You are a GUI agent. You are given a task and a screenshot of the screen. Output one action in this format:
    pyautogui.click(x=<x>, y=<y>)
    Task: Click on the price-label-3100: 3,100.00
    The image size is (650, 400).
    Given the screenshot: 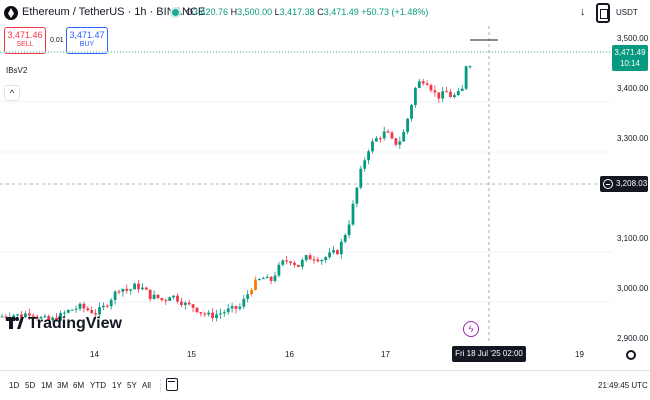 What is the action you would take?
    pyautogui.click(x=633, y=238)
    